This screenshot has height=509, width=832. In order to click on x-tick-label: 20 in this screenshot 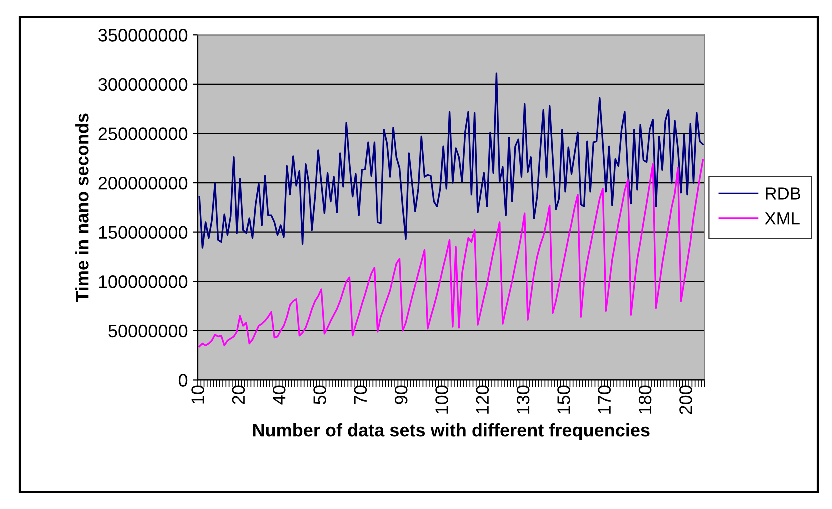, I will do `click(239, 395)`.